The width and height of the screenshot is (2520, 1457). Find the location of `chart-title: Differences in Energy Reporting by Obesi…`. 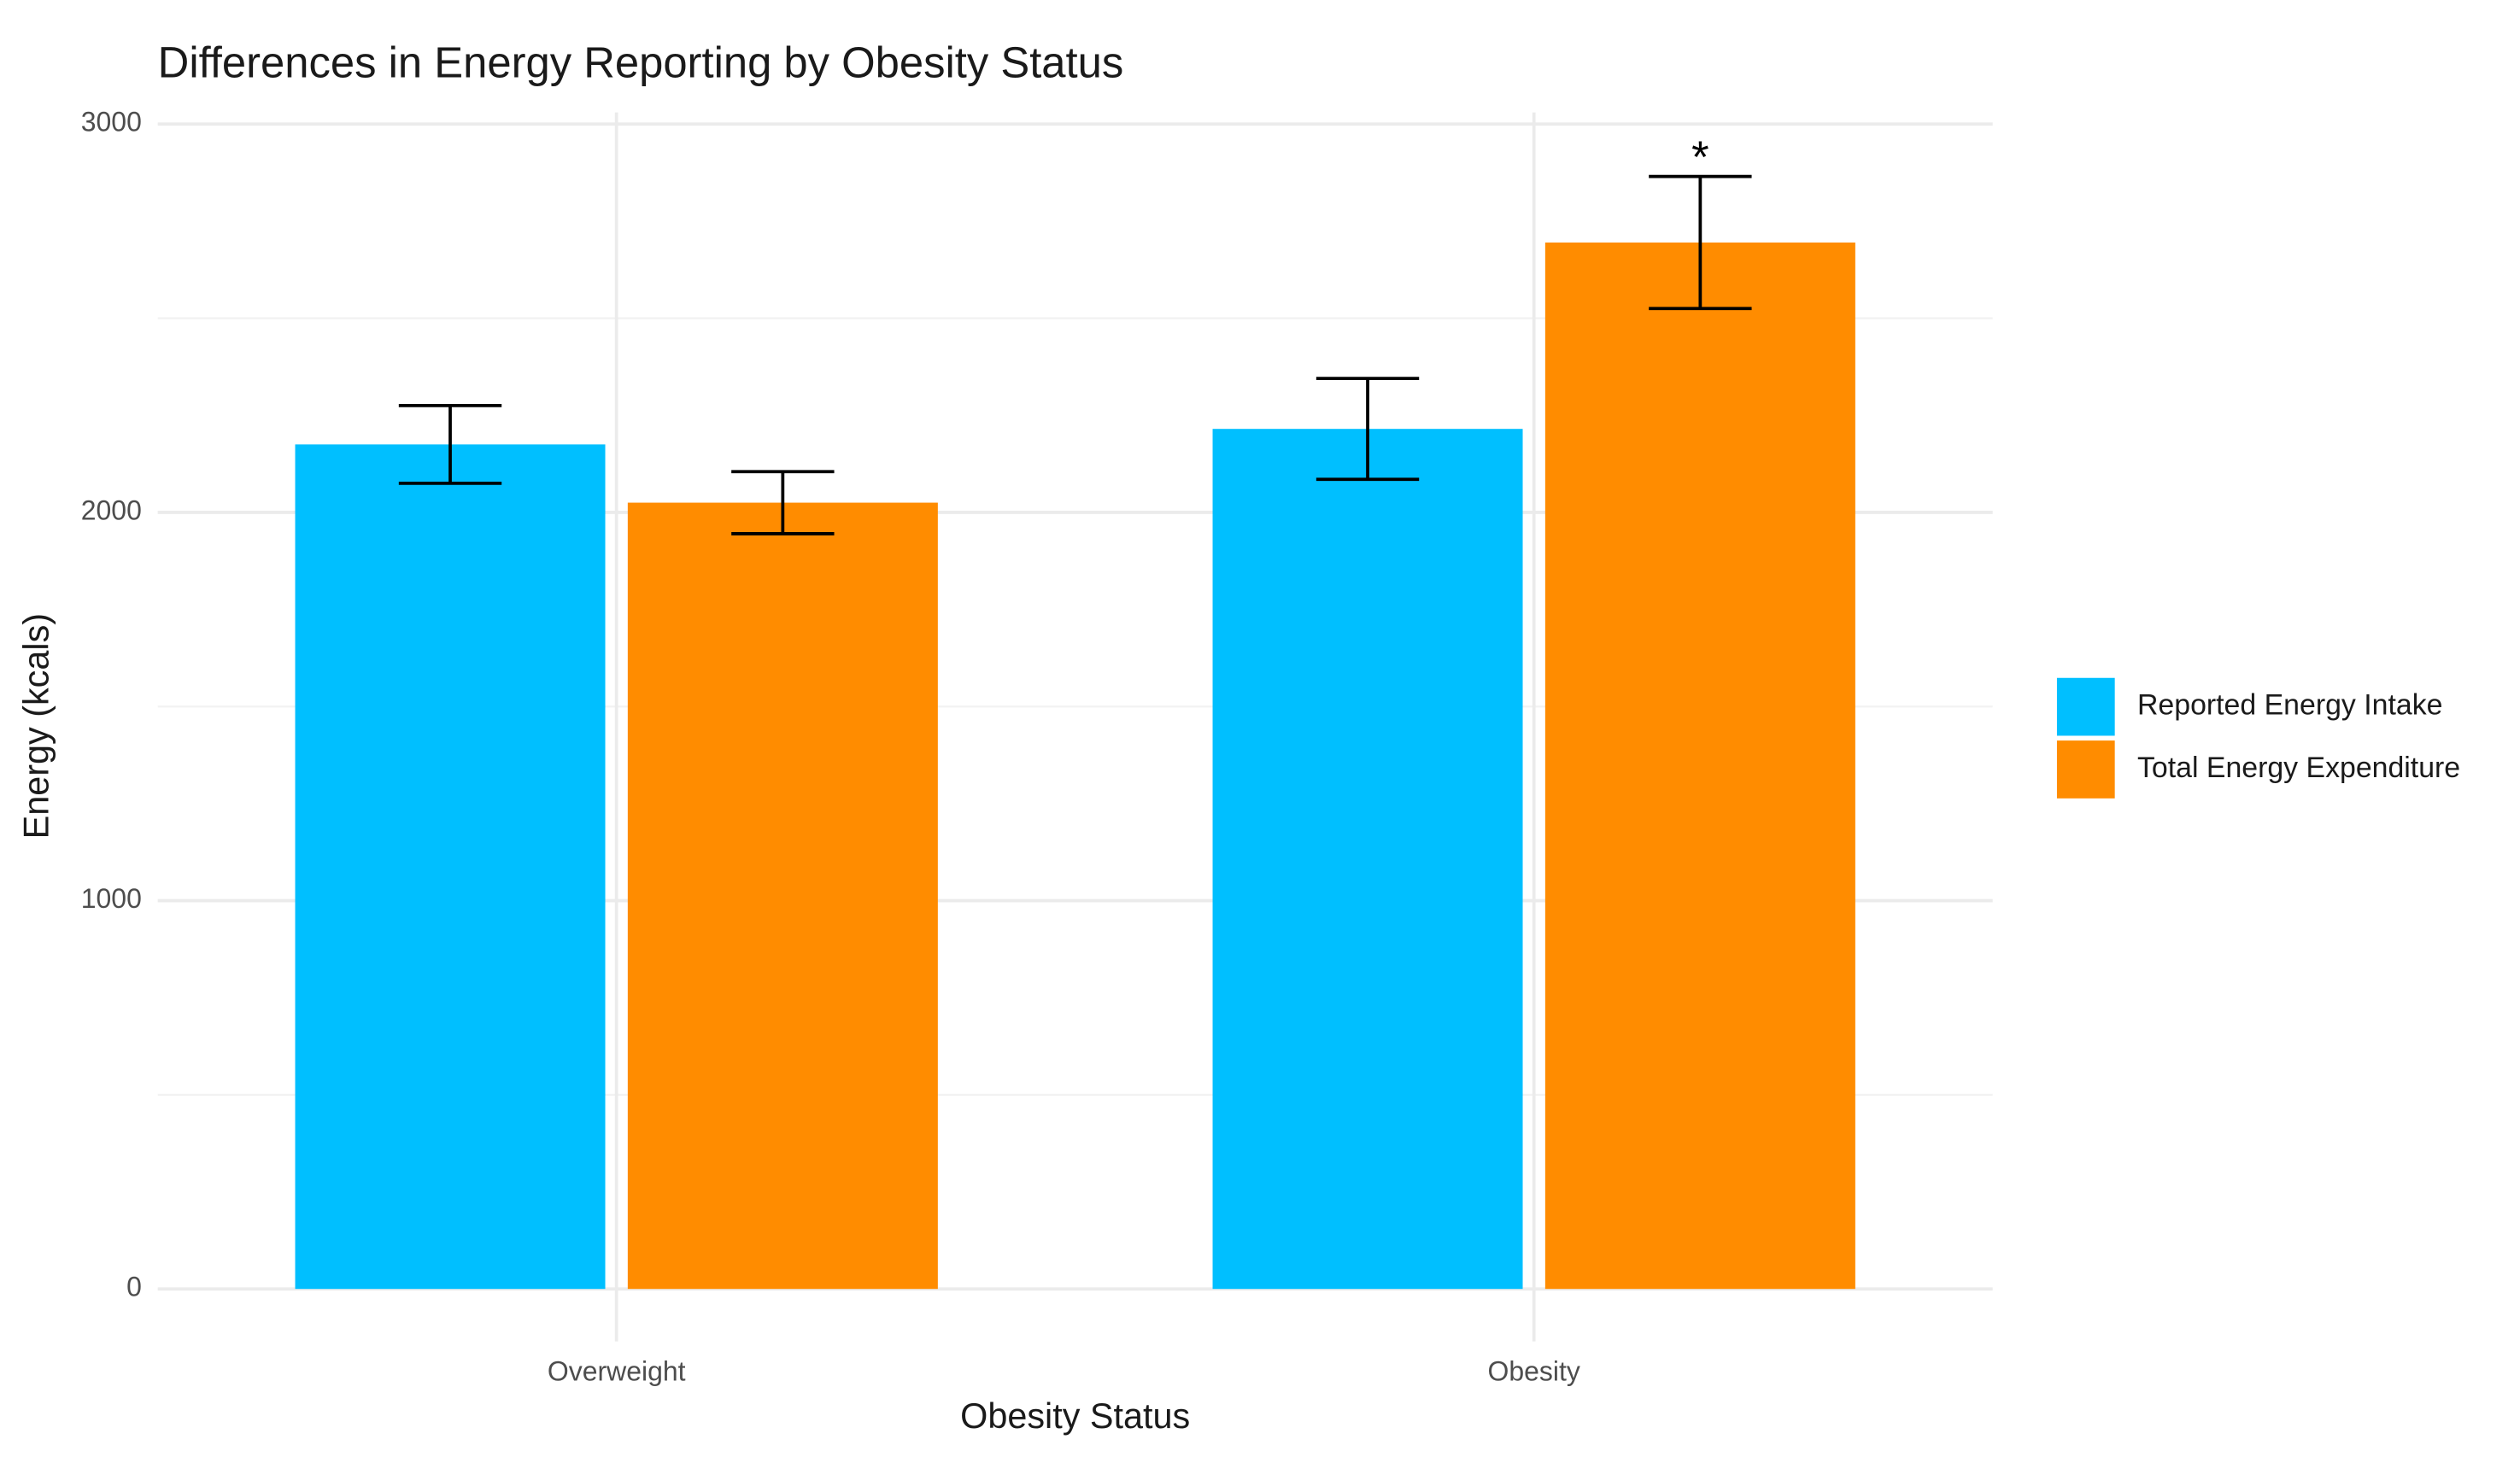

chart-title: Differences in Energy Reporting by Obesi… is located at coordinates (641, 62).